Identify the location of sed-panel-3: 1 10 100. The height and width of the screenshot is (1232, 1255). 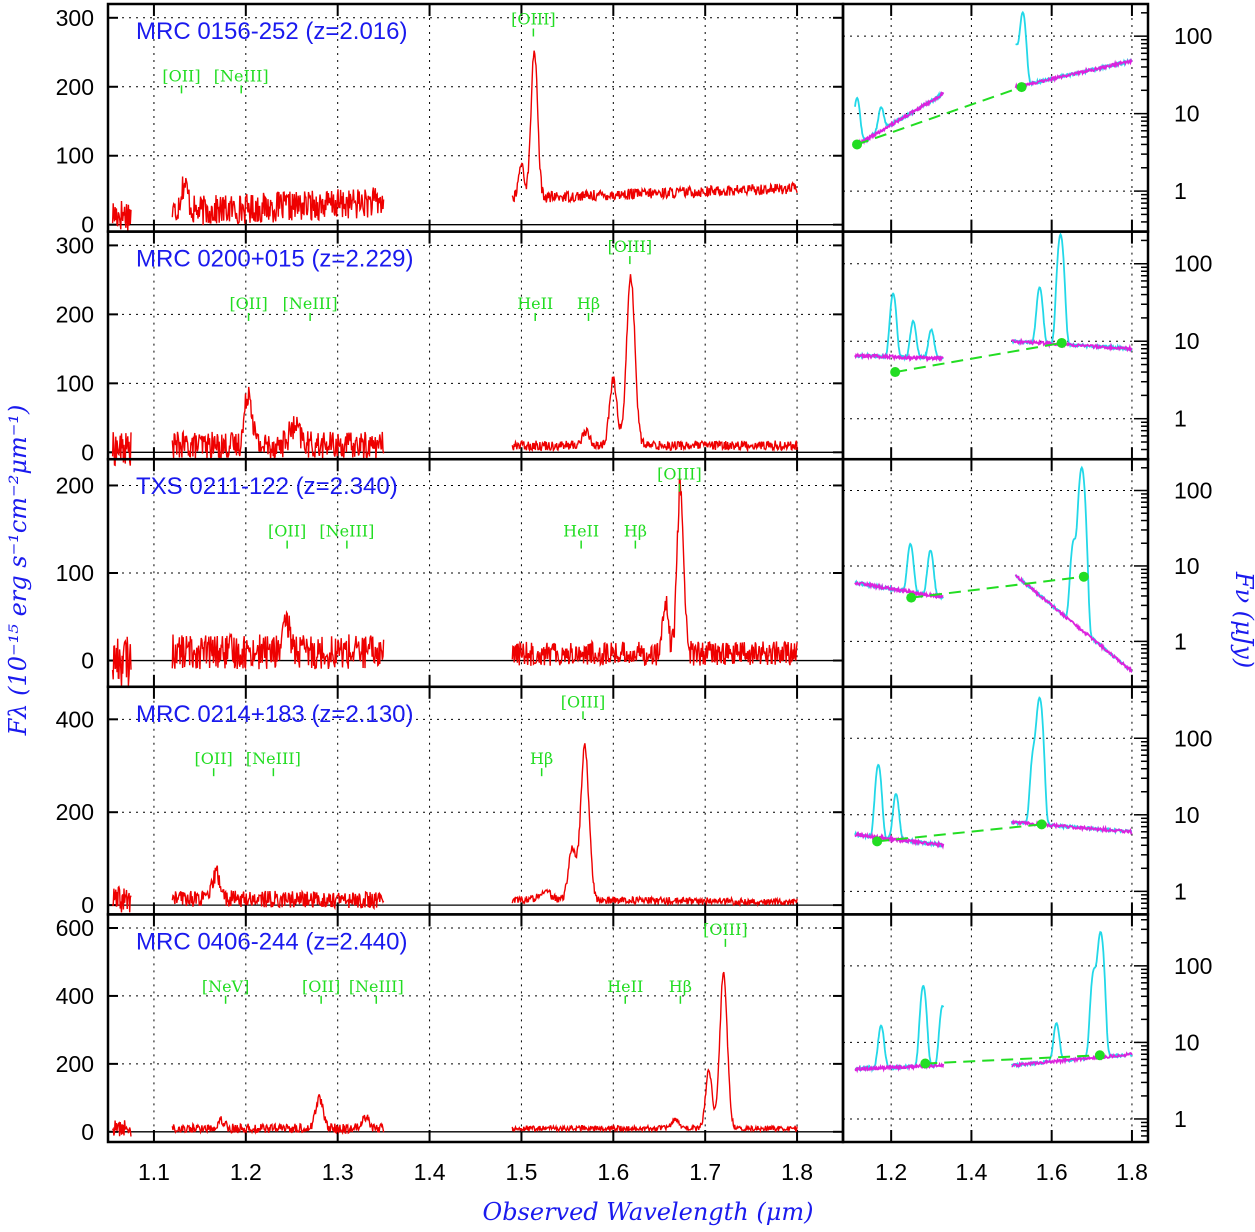
(1026, 573).